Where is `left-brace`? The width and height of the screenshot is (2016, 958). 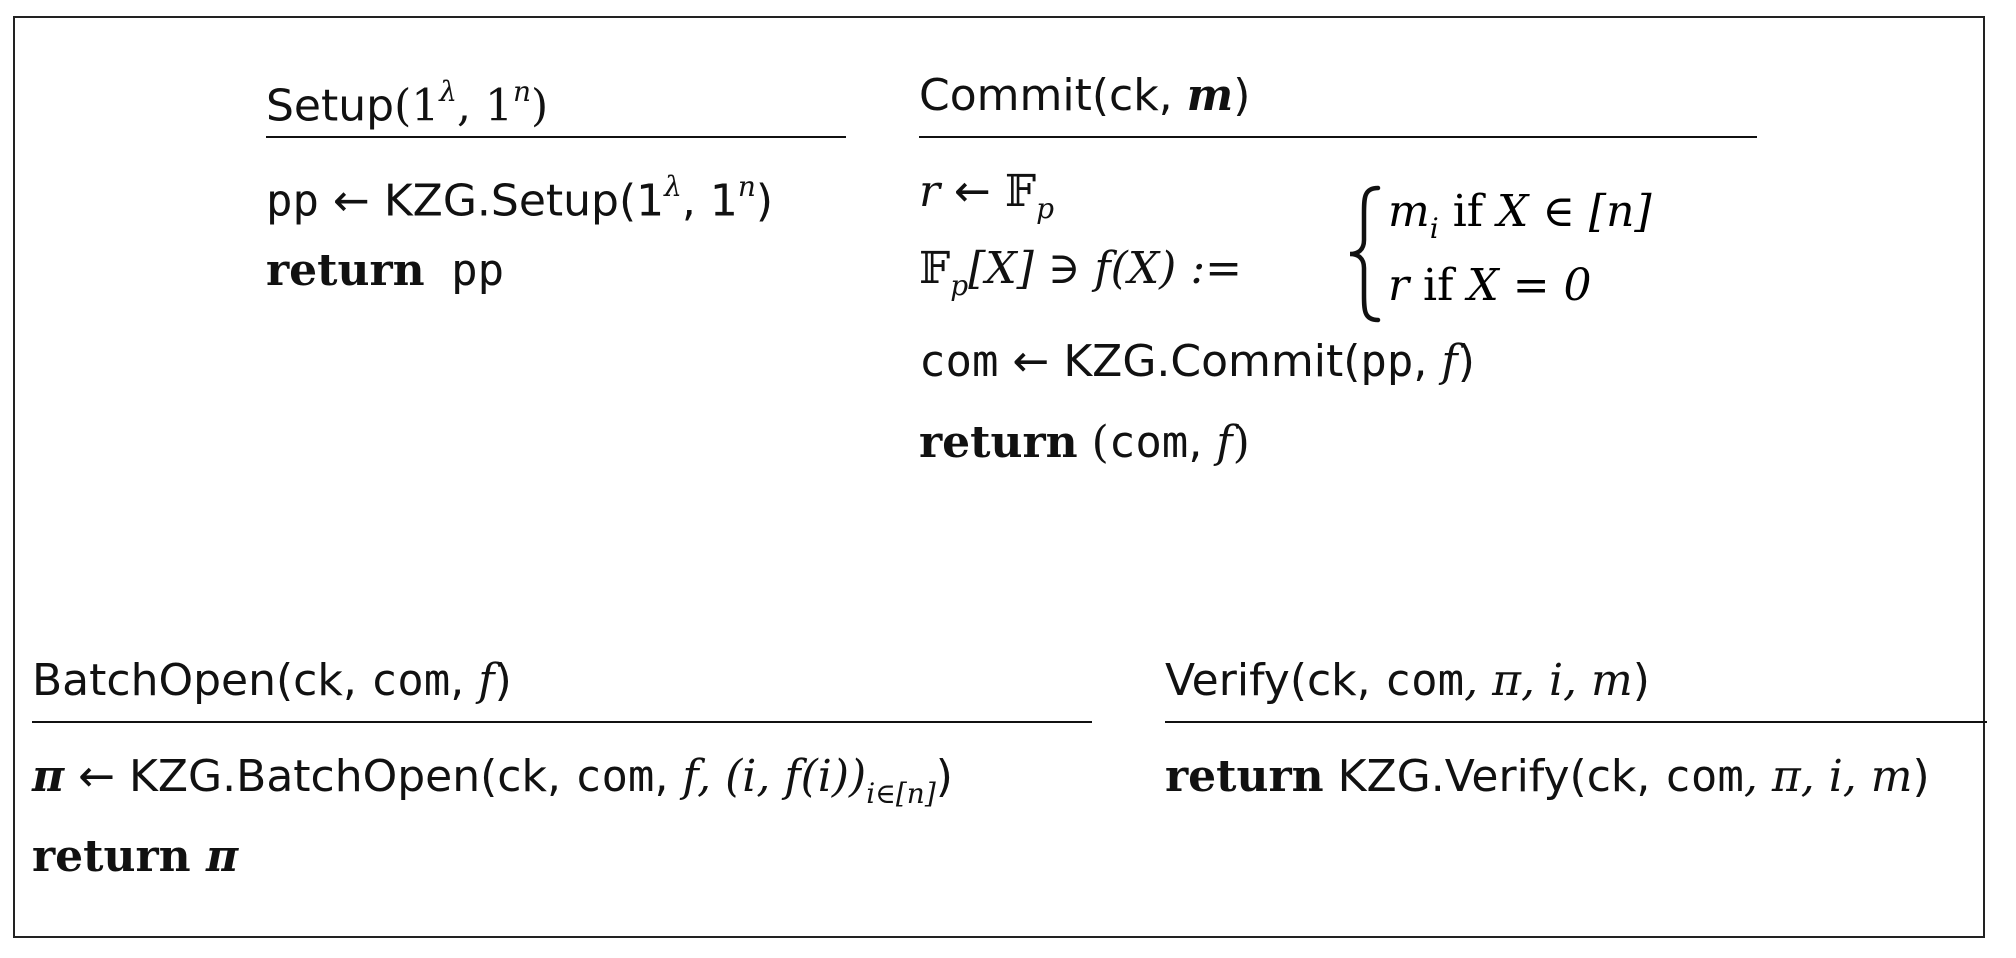 left-brace is located at coordinates (1365, 254).